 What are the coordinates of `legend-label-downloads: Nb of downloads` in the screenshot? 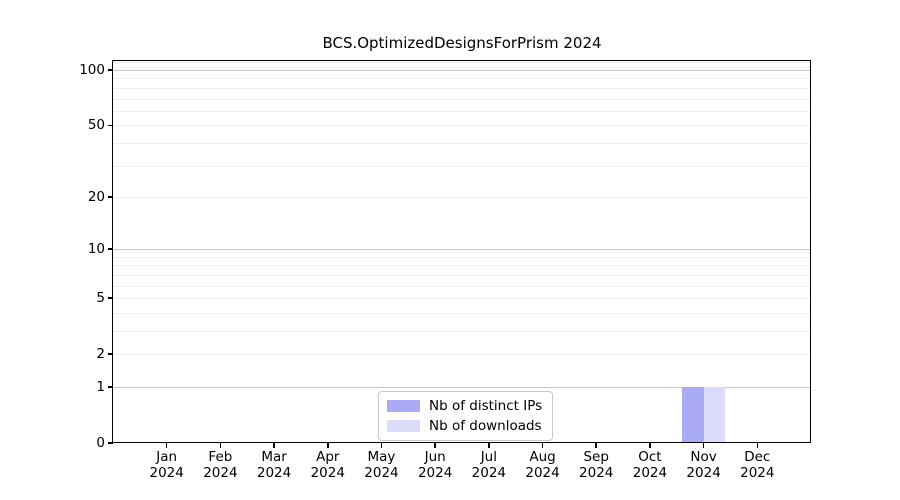 It's located at (485, 426).